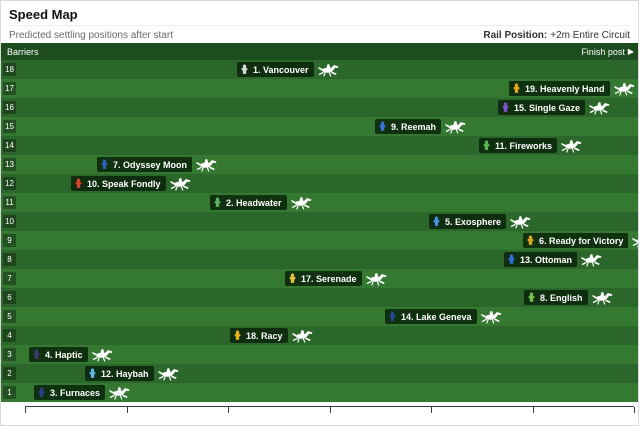  What do you see at coordinates (248, 202) in the screenshot?
I see `runner-label: 2. Headwater` at bounding box center [248, 202].